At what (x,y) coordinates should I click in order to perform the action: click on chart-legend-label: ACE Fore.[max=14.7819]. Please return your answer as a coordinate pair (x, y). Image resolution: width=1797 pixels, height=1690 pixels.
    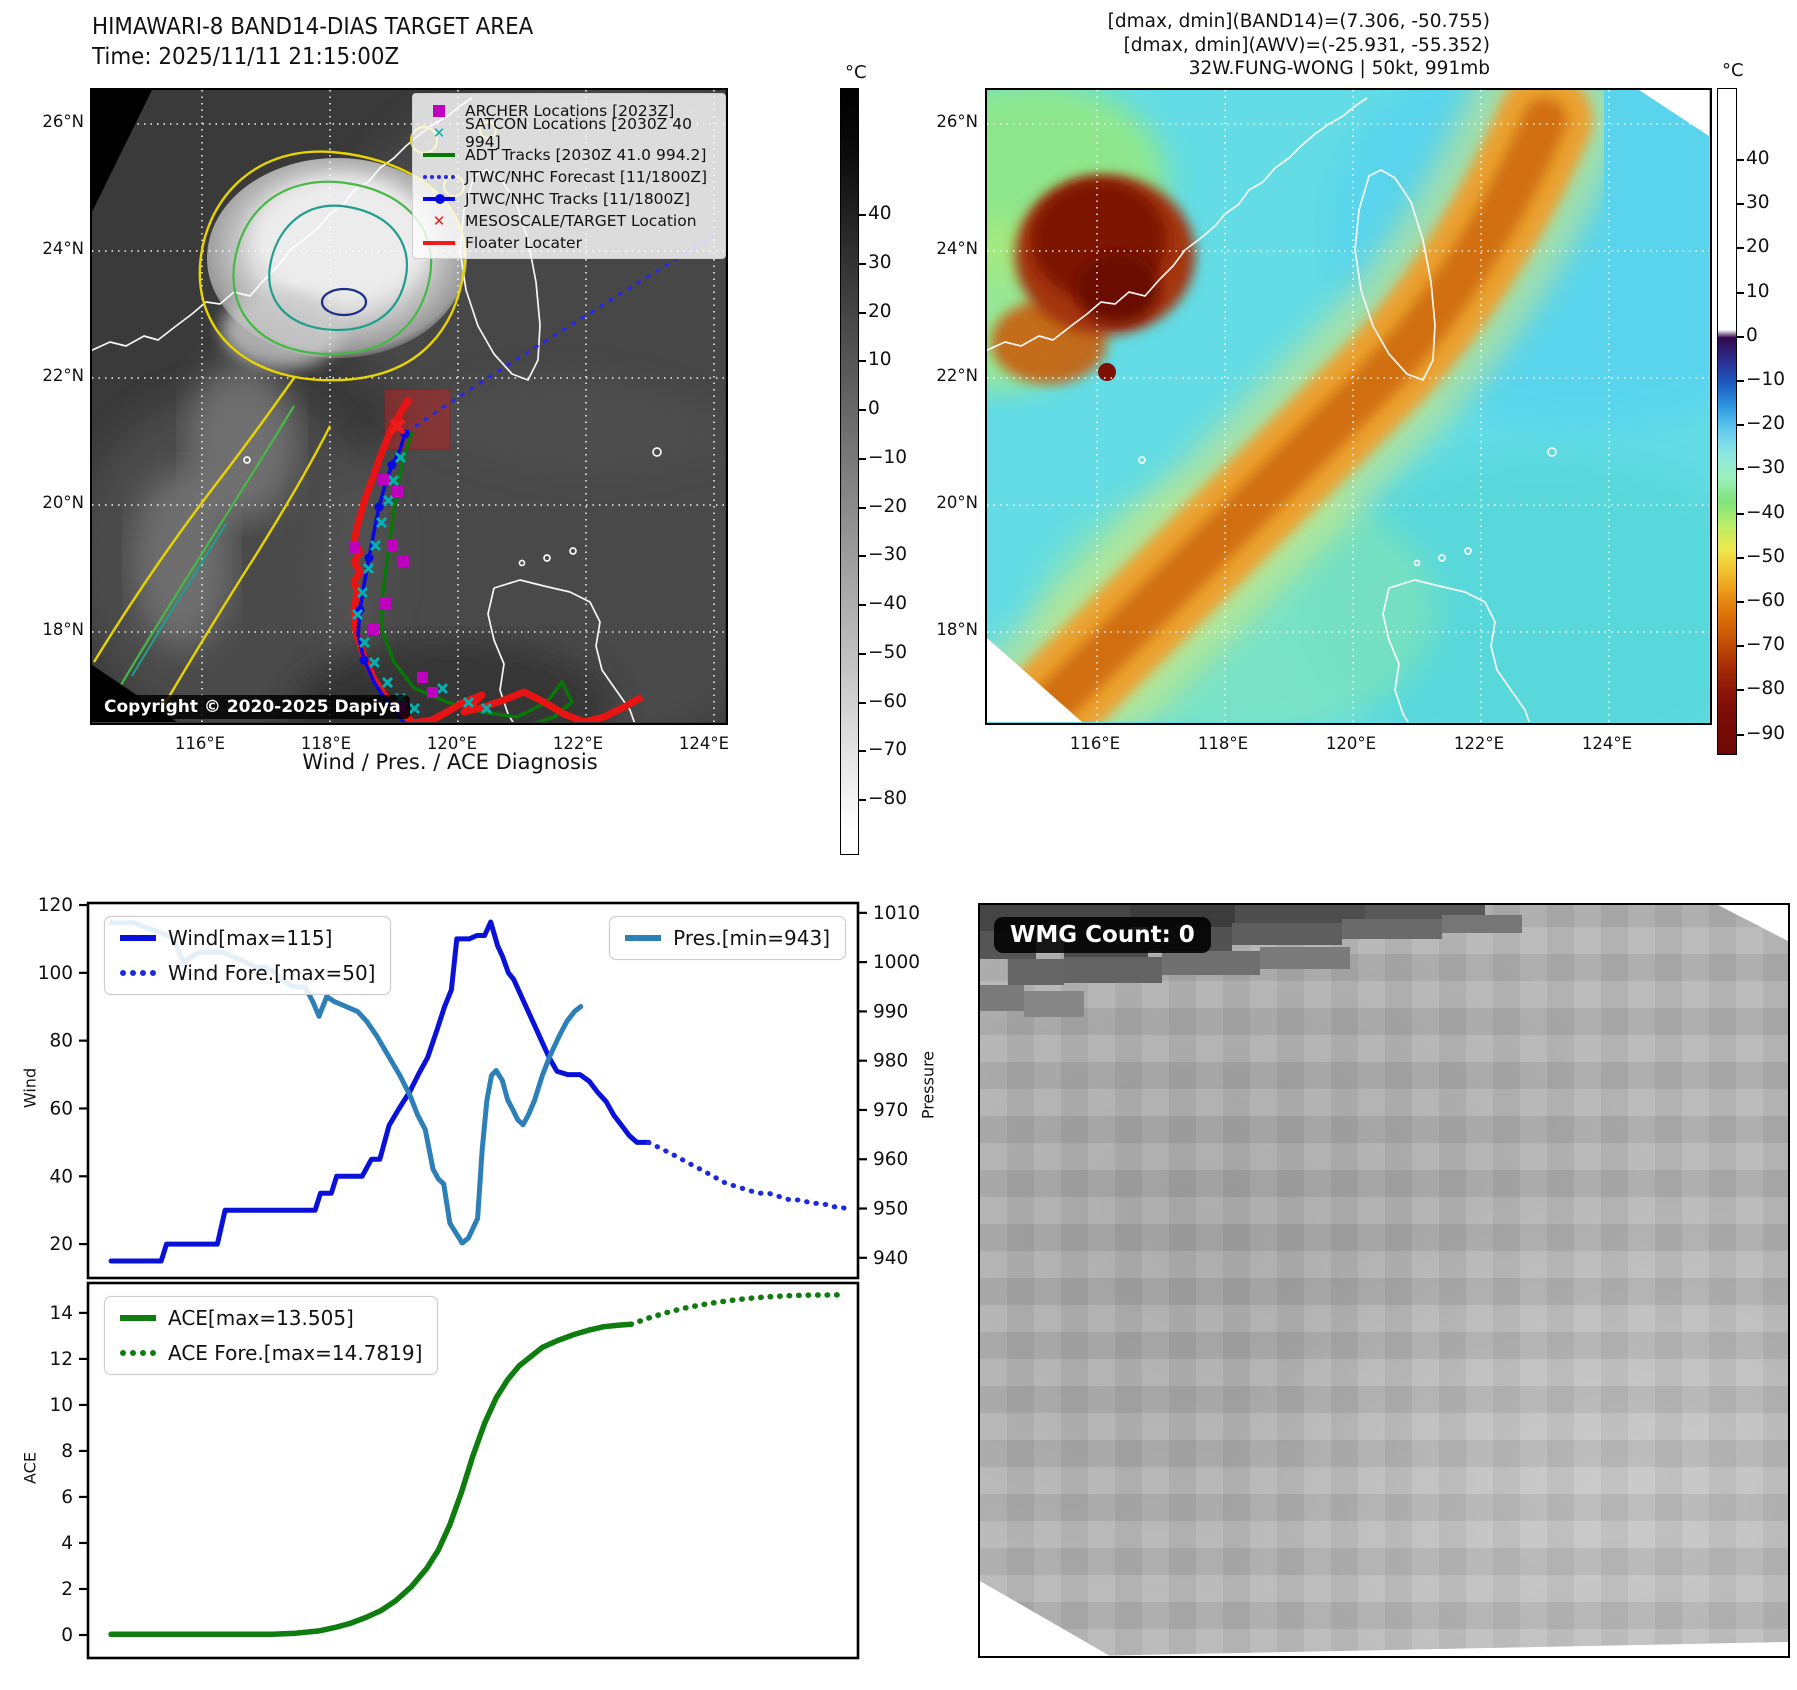
    Looking at the image, I should click on (295, 1353).